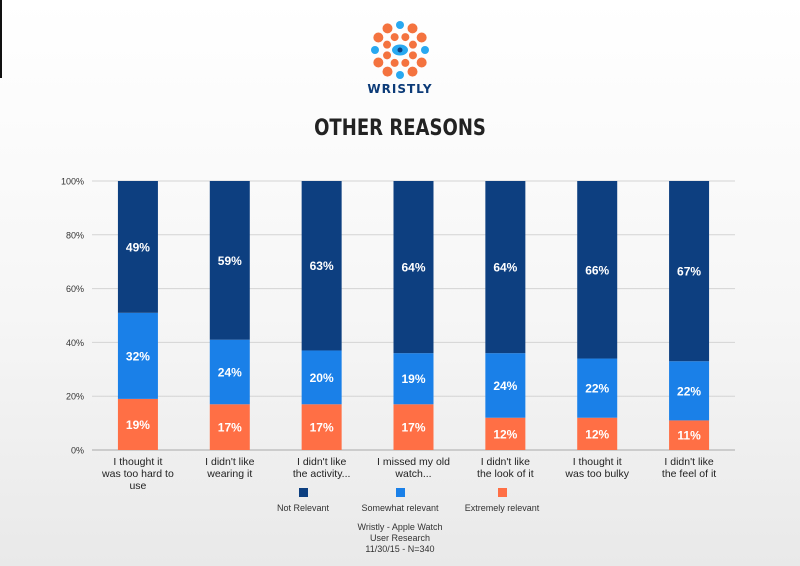 This screenshot has width=800, height=566. What do you see at coordinates (400, 549) in the screenshot?
I see `footer-line-3: 11/30/15 - N=340` at bounding box center [400, 549].